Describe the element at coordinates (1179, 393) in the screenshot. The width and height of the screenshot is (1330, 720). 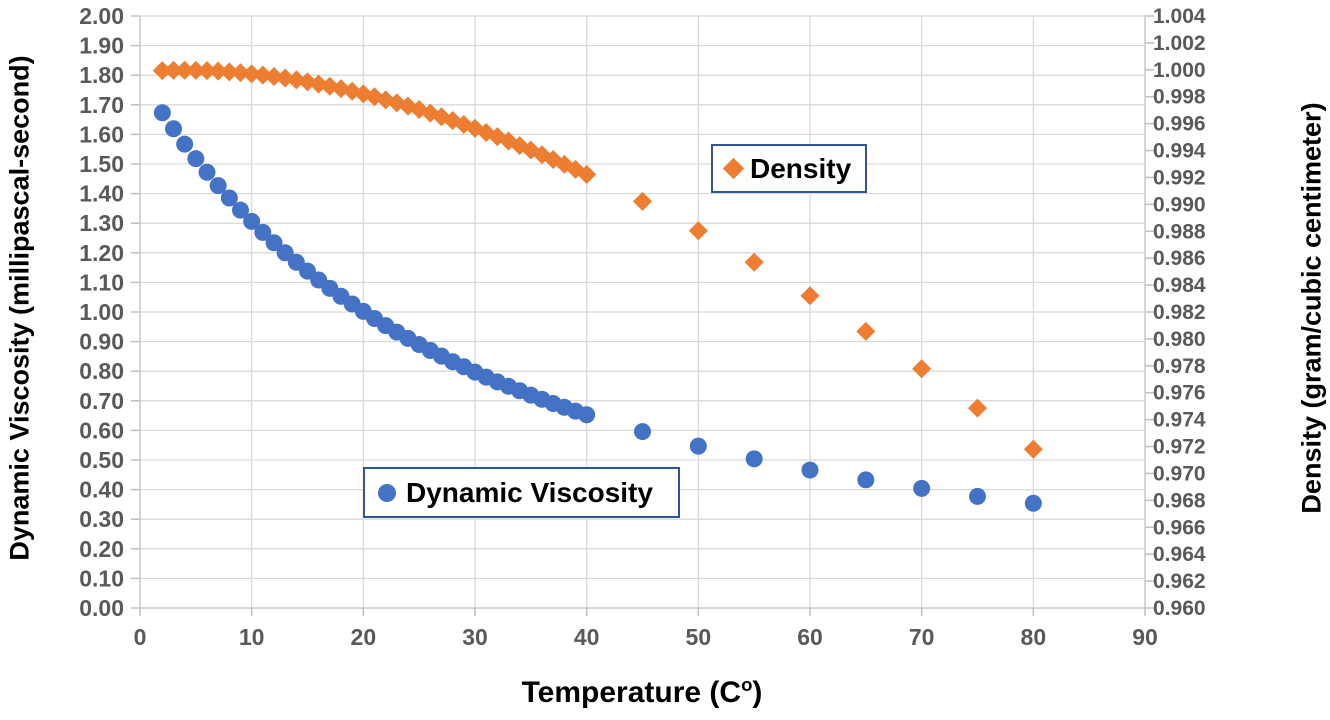
I see `y-right-tick-label: 0.976` at that location.